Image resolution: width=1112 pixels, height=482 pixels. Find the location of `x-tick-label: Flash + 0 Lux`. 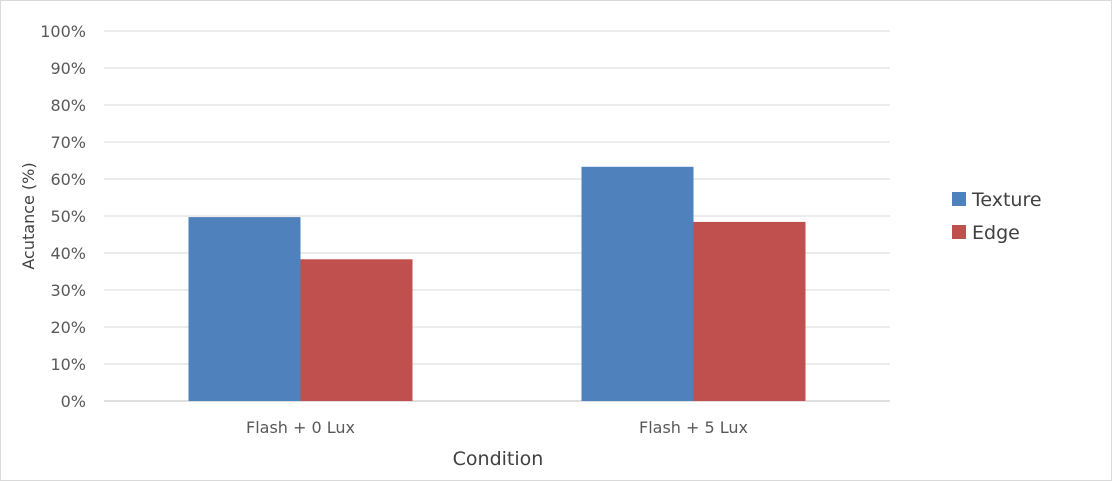

x-tick-label: Flash + 0 Lux is located at coordinates (300, 427).